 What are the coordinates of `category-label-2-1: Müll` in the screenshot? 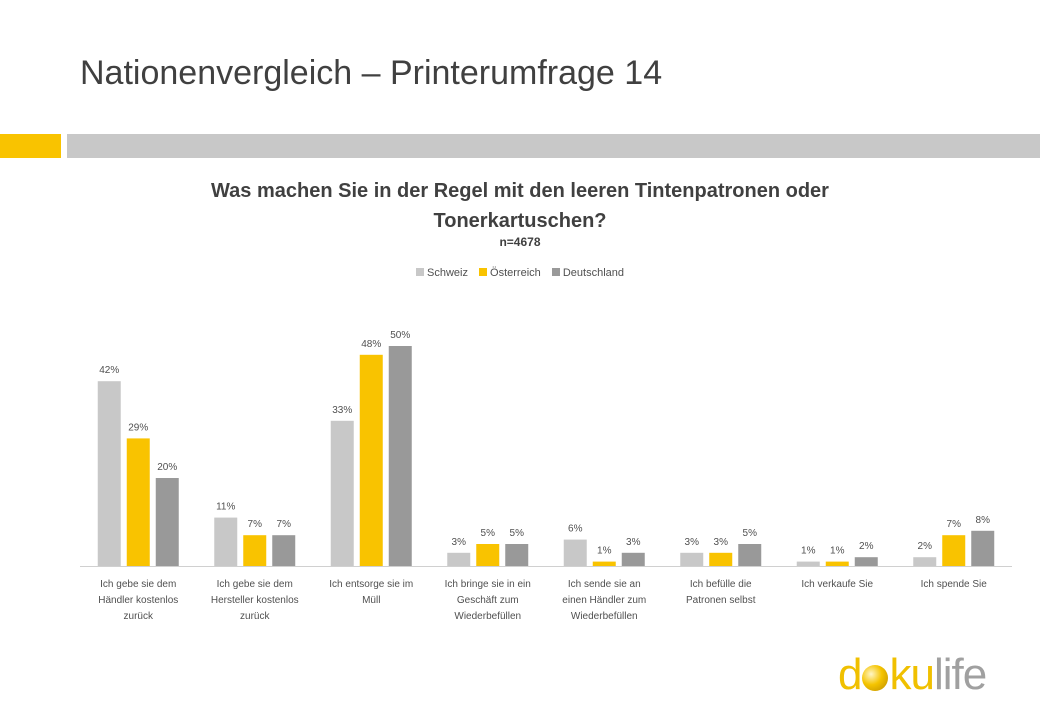 It's located at (371, 600).